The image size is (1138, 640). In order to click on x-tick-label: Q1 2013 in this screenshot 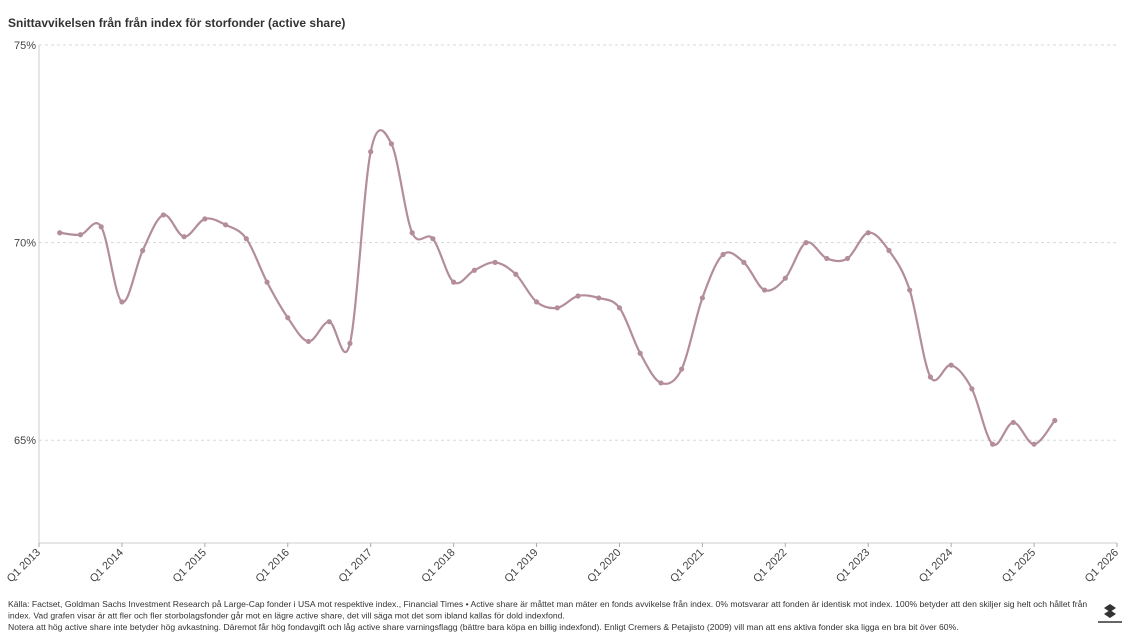, I will do `click(24, 566)`.